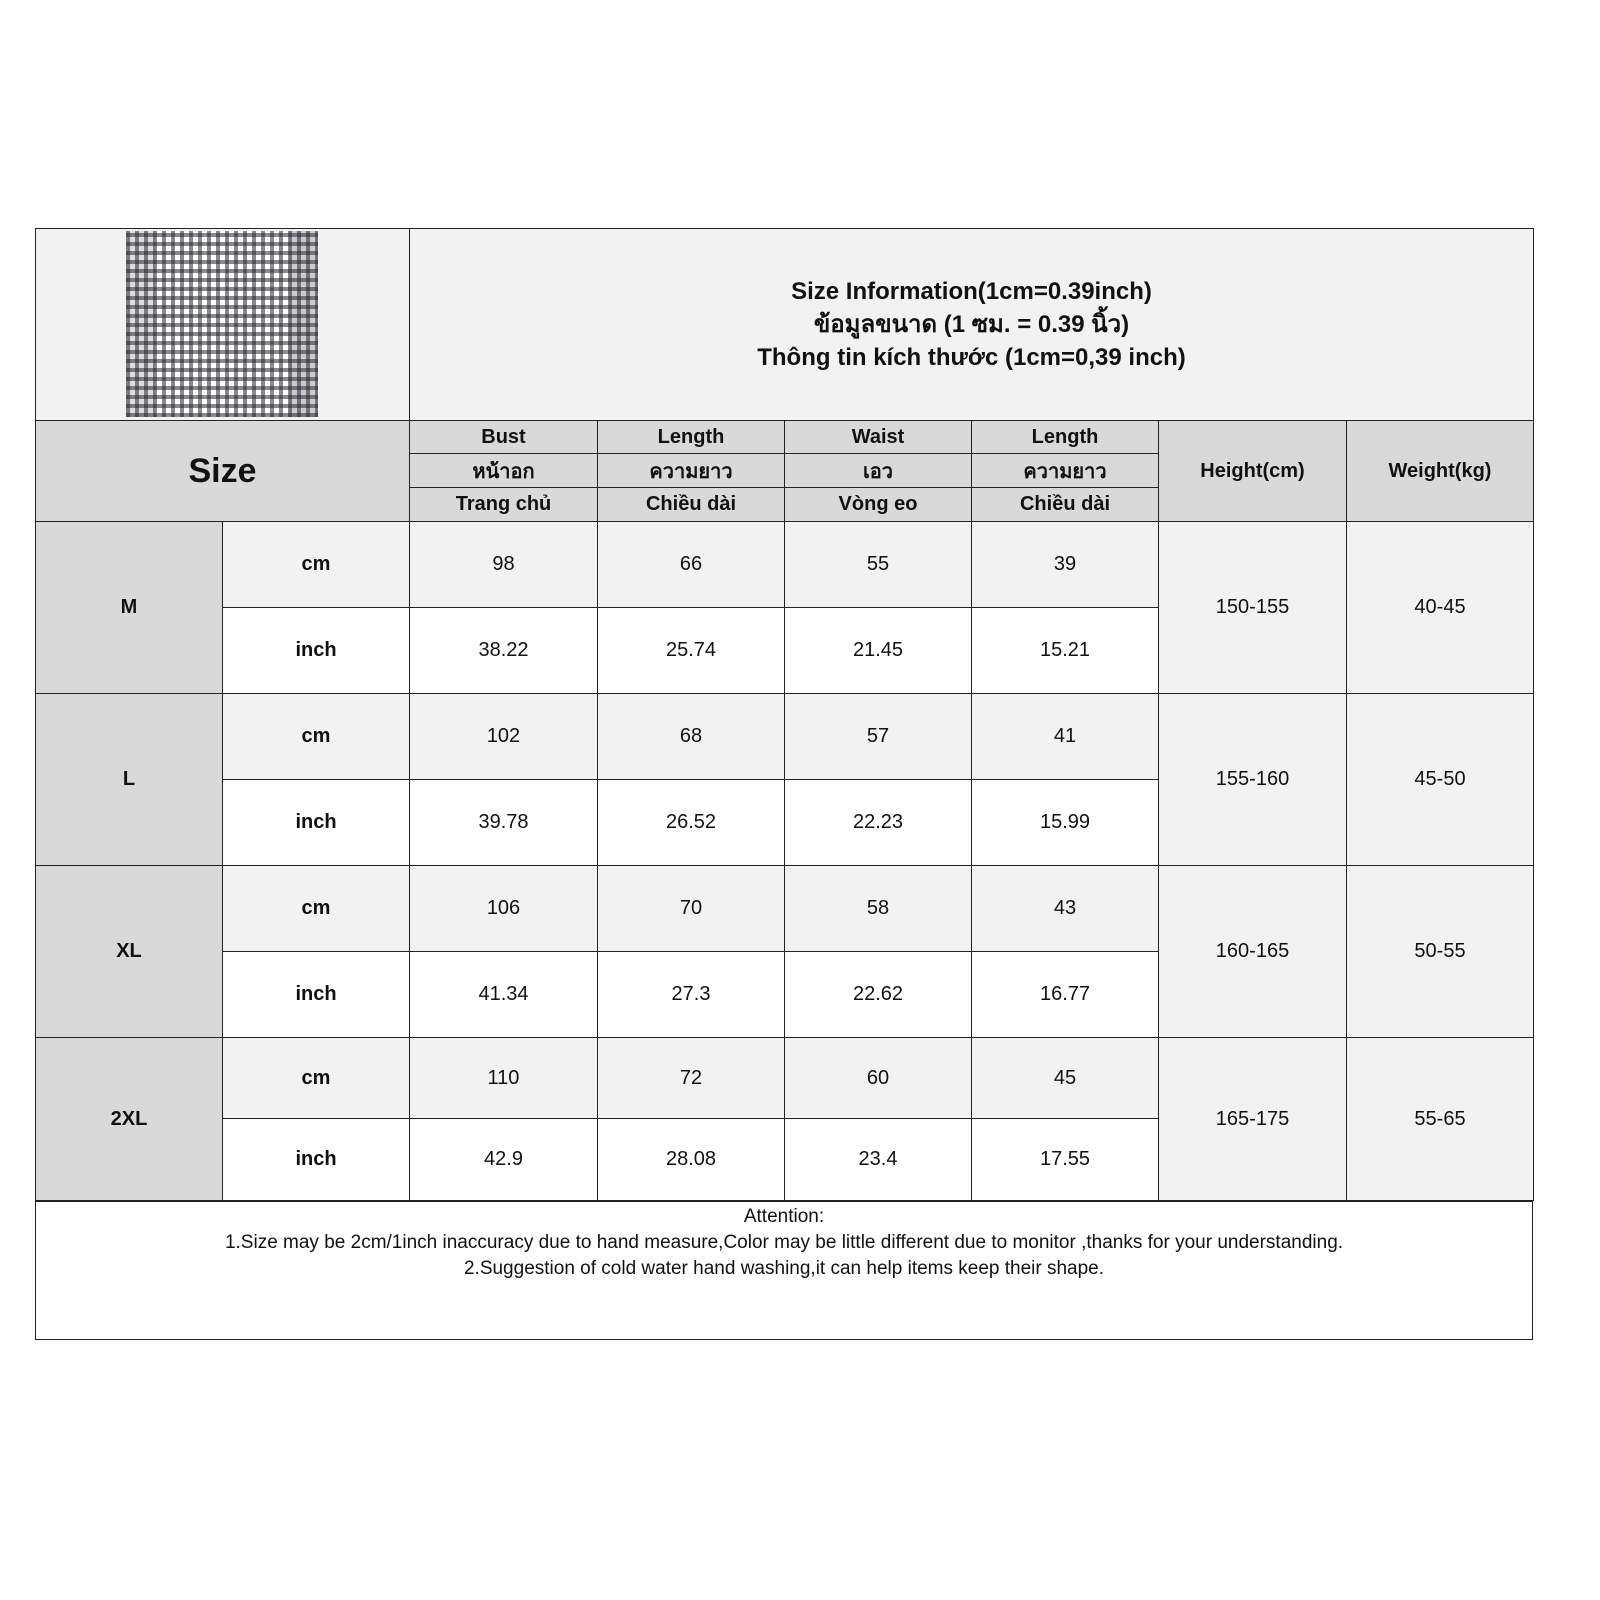  I want to click on cm-value: 72, so click(691, 1078).